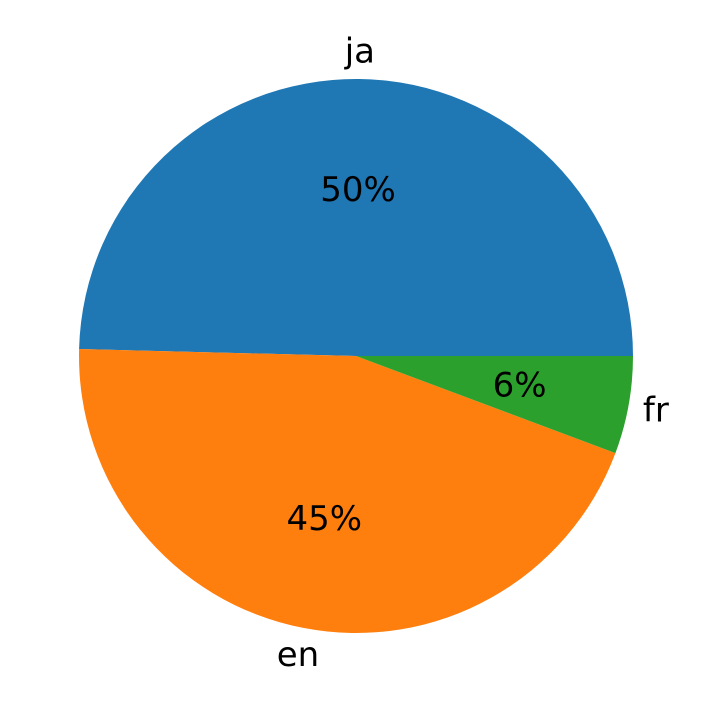  What do you see at coordinates (358, 190) in the screenshot?
I see `percent-label-ja: 50%` at bounding box center [358, 190].